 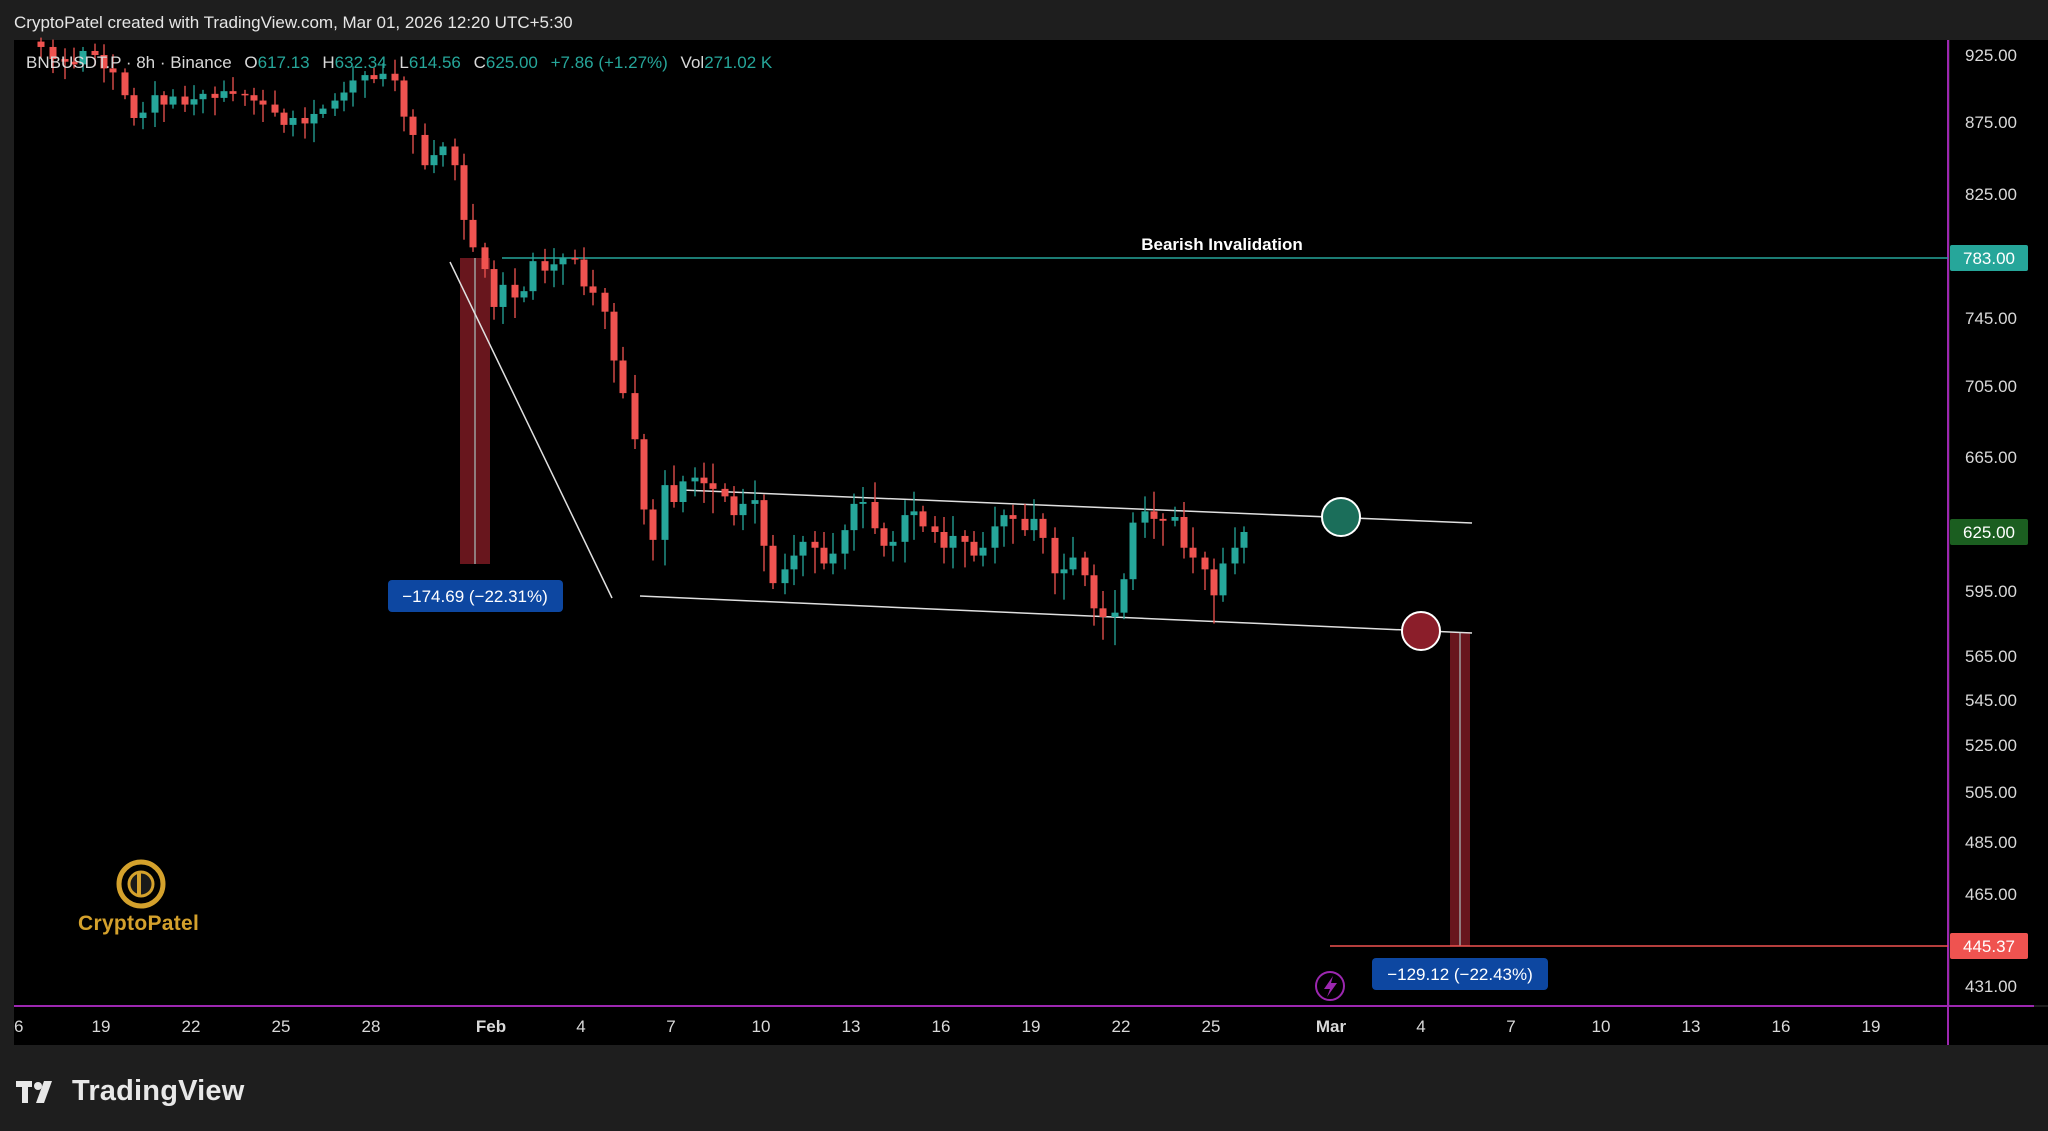 I want to click on price-tag: 783.00, so click(x=1989, y=258).